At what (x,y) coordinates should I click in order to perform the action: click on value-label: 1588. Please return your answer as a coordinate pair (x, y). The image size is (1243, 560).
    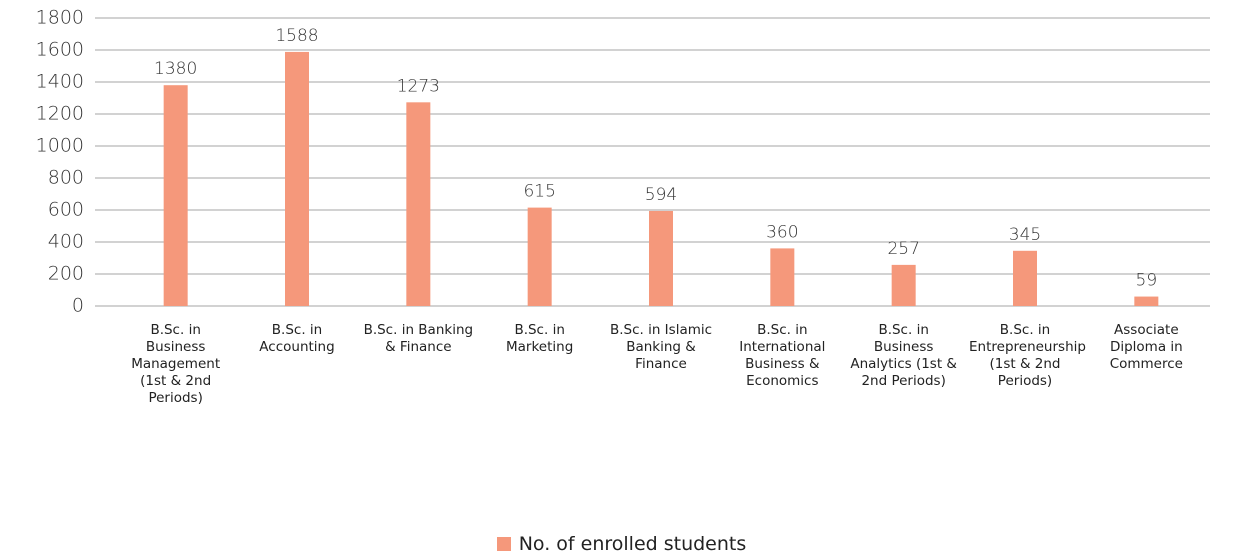
    Looking at the image, I should click on (296, 36).